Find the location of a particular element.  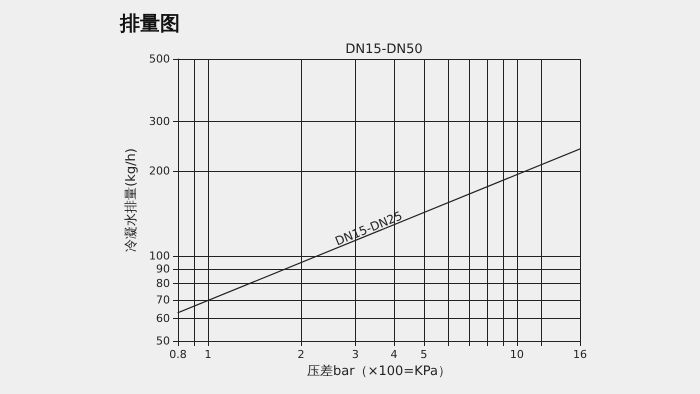

chart-subtitle: DN15-DN50 is located at coordinates (384, 49).